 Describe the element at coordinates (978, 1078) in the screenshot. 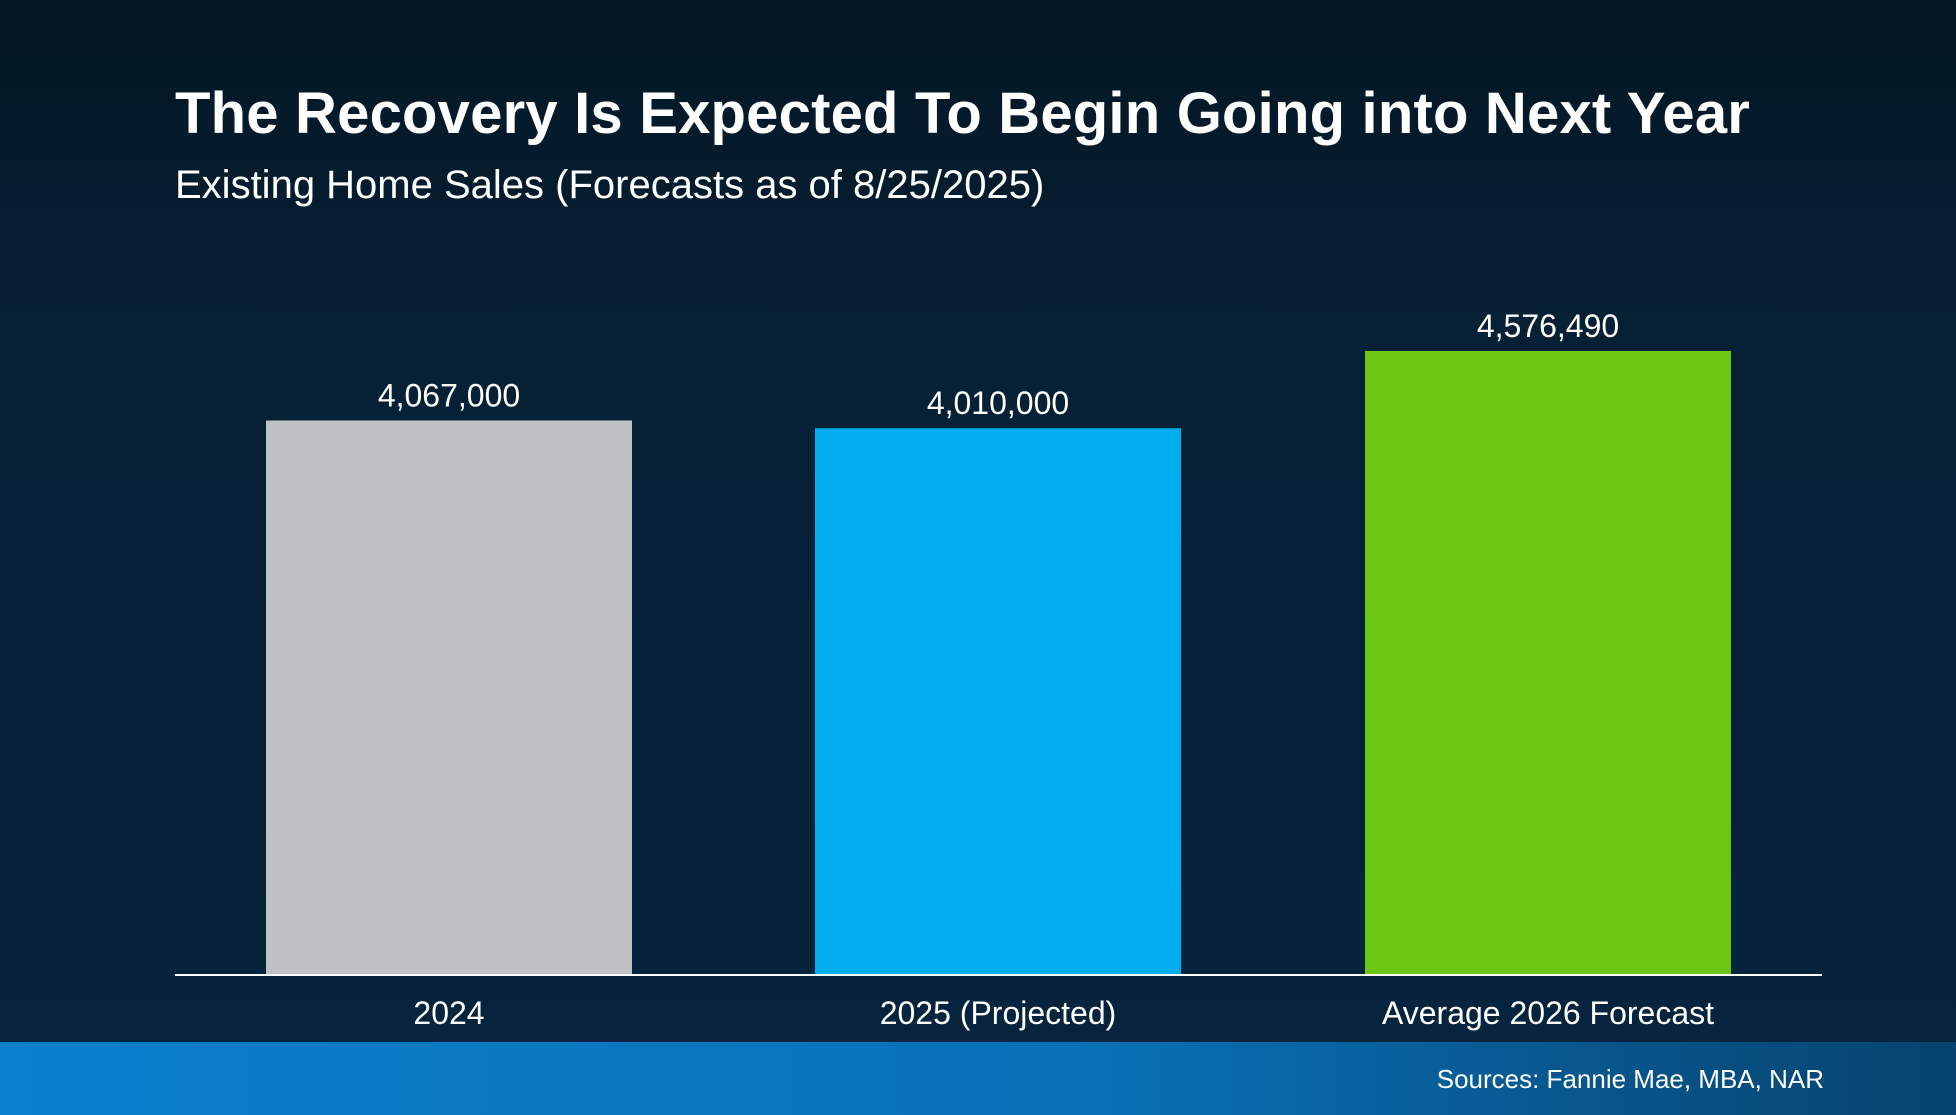

I see `footer-bar: Sources: Fannie Mae, MBA, NAR` at that location.